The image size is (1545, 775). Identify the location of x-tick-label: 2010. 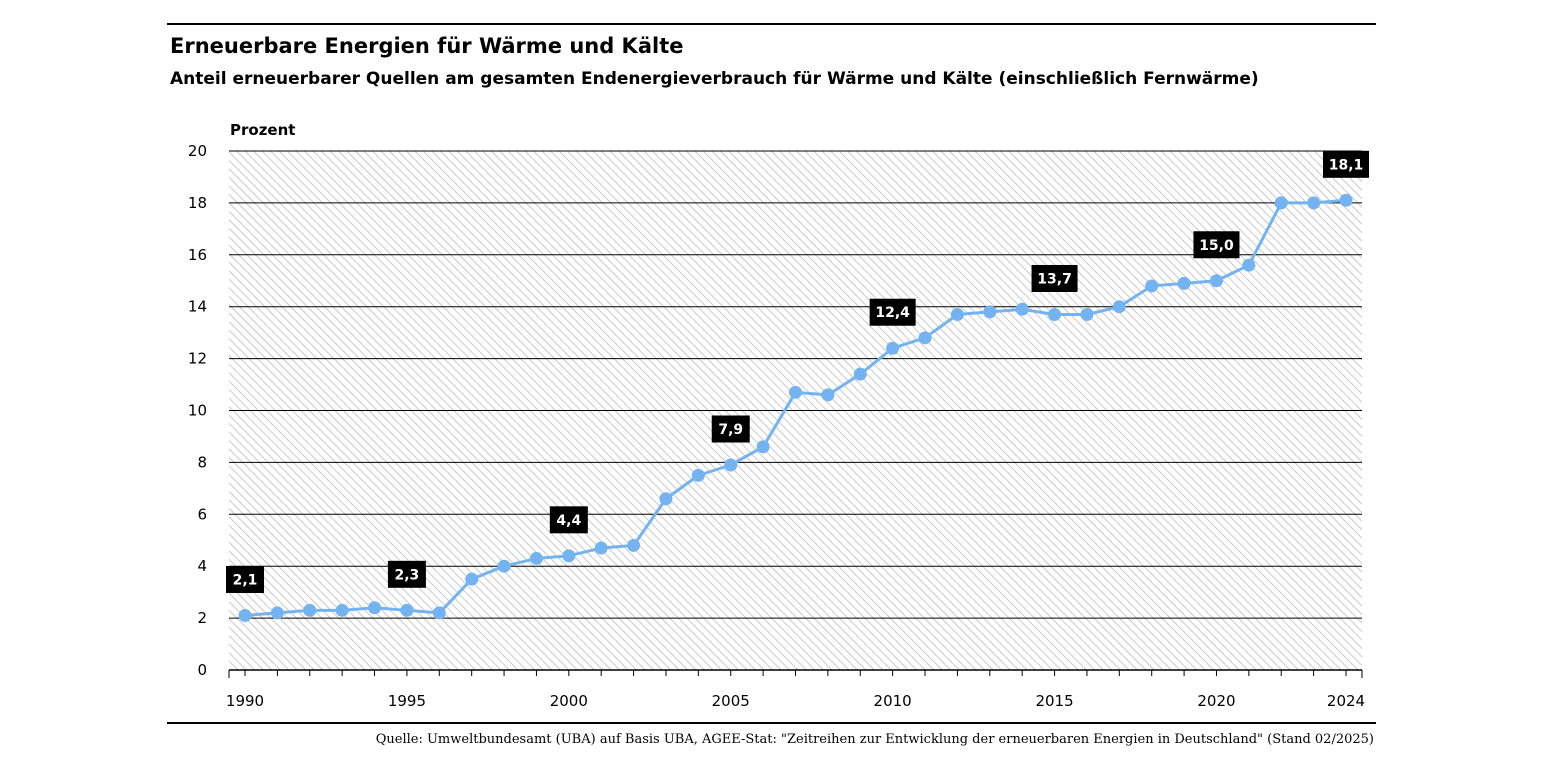
(893, 701).